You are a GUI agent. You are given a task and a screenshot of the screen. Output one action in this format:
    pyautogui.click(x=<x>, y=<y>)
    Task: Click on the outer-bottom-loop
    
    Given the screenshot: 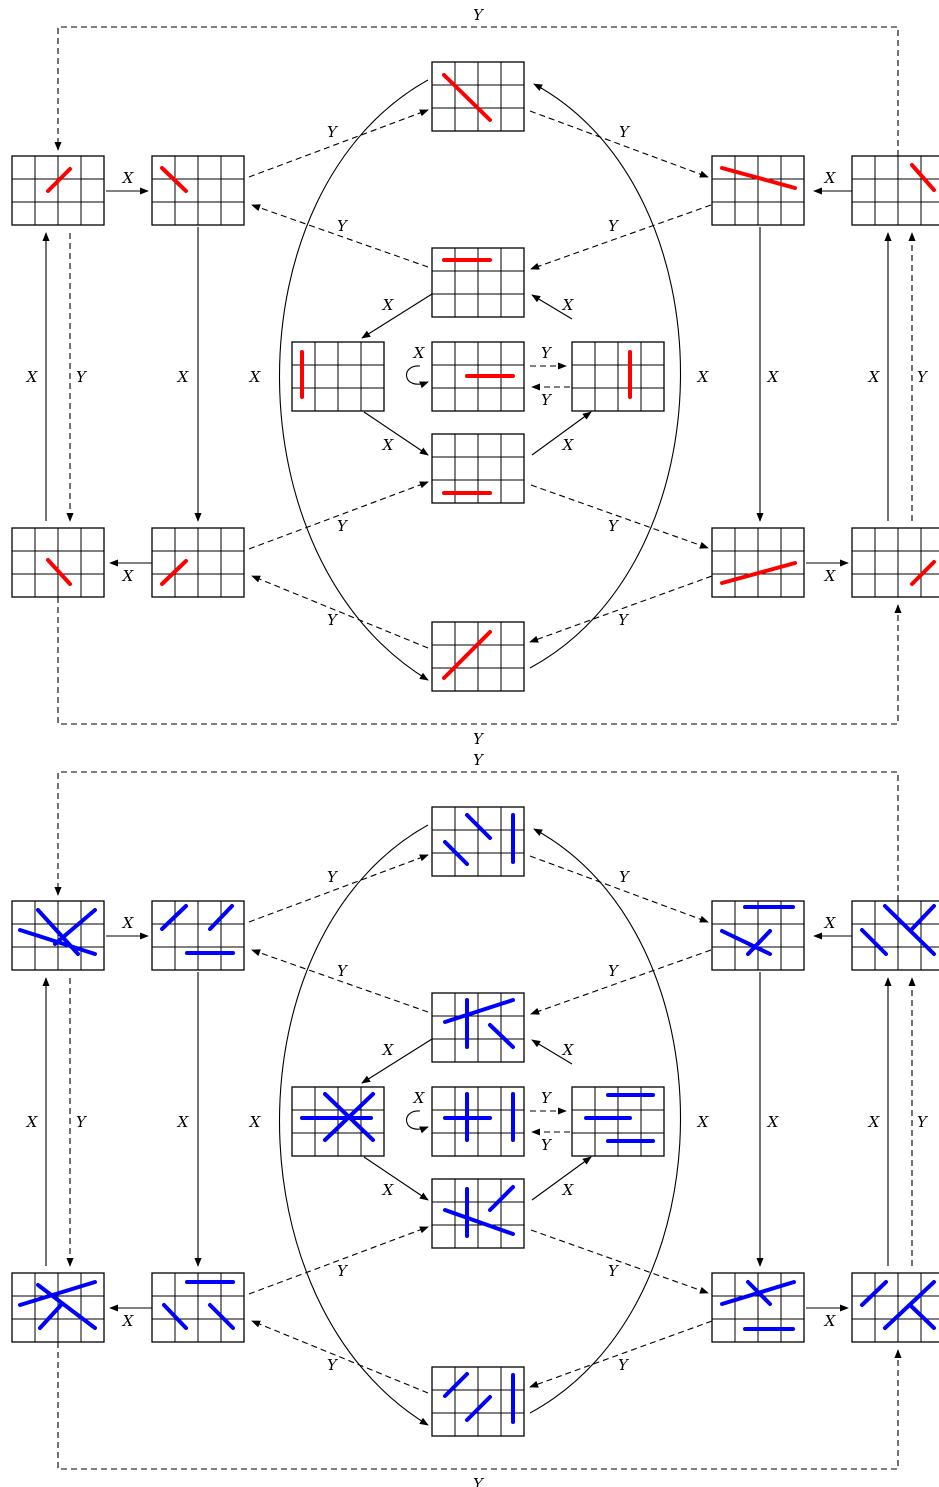 What is the action you would take?
    pyautogui.click(x=479, y=661)
    